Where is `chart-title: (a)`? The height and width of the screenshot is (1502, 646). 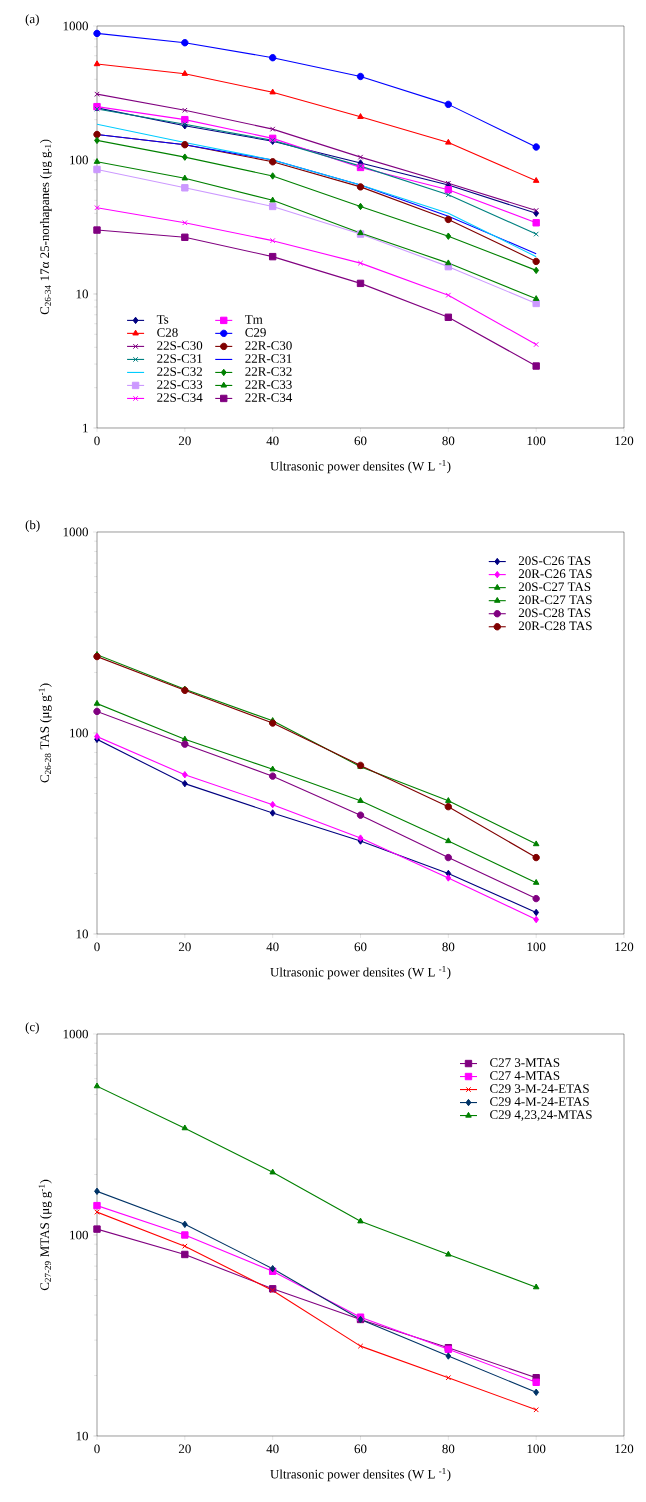
chart-title: (a) is located at coordinates (32, 20).